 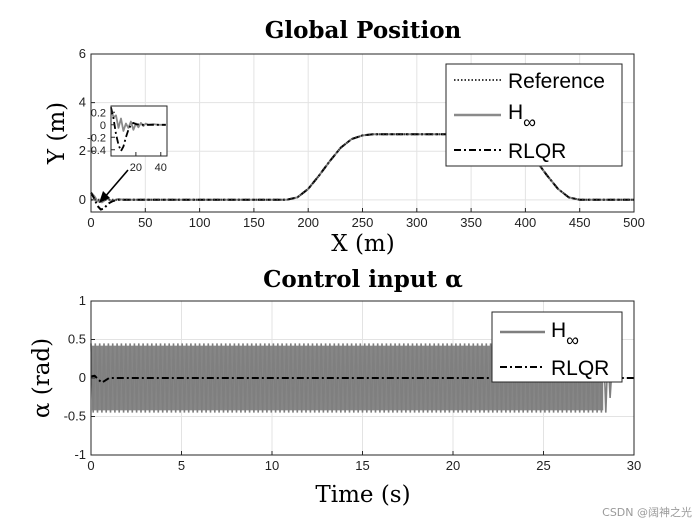 What do you see at coordinates (161, 168) in the screenshot?
I see `inset-x-tick-label-1: 40` at bounding box center [161, 168].